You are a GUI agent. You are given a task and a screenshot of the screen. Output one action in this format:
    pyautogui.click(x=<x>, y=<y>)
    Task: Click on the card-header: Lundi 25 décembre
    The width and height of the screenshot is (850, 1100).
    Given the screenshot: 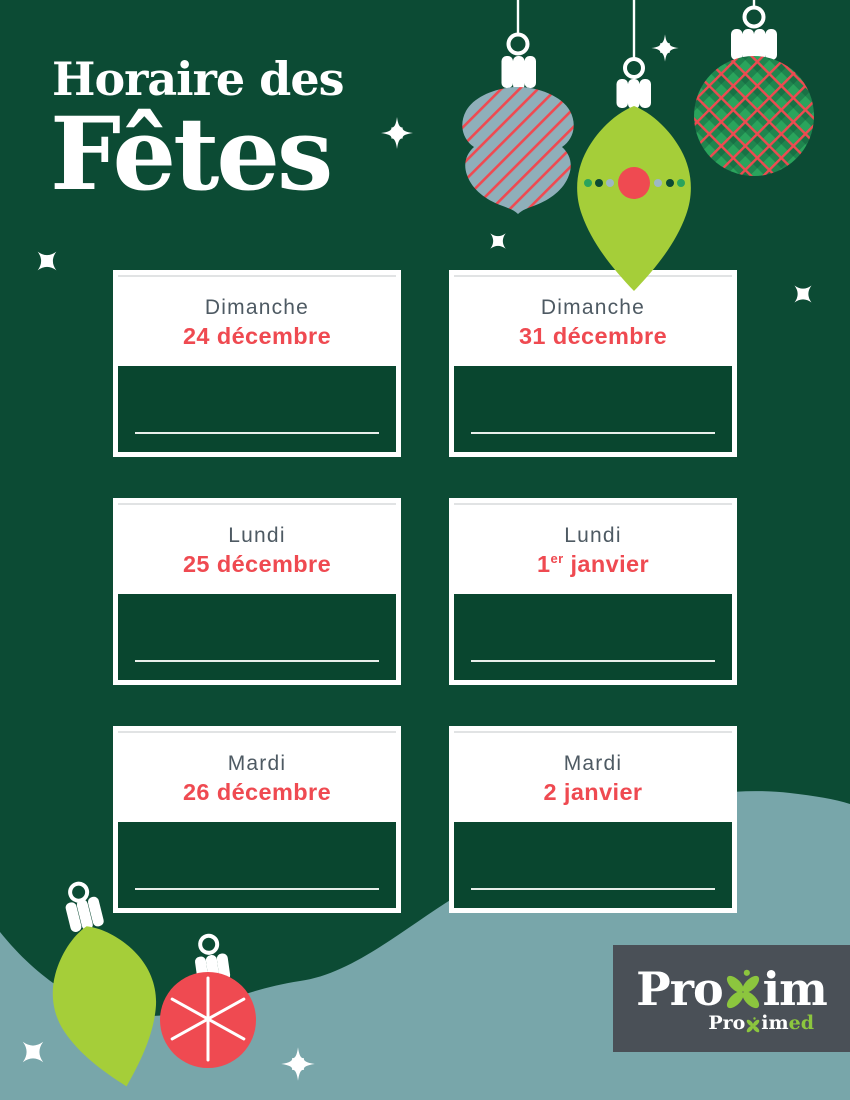 What is the action you would take?
    pyautogui.click(x=257, y=548)
    